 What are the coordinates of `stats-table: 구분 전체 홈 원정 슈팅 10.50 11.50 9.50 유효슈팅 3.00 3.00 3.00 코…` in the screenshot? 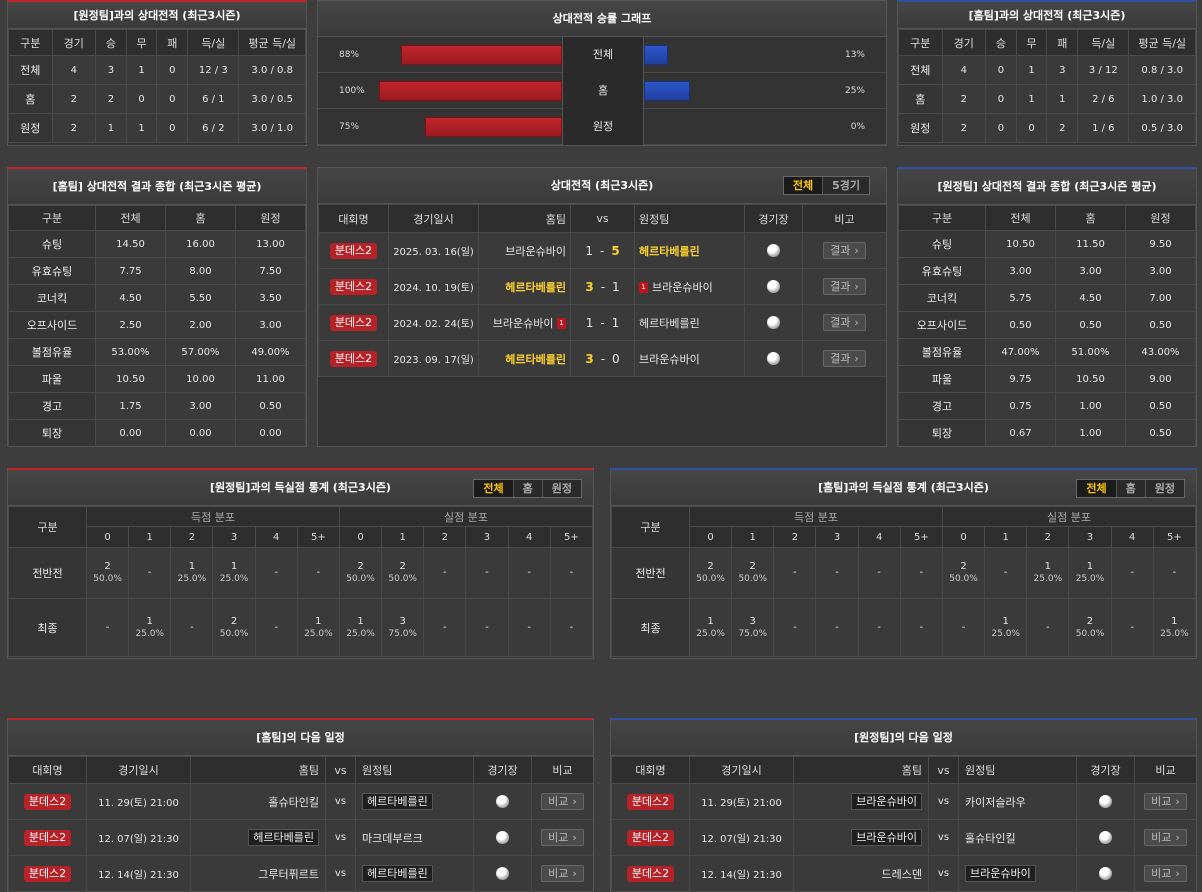 It's located at (1047, 325).